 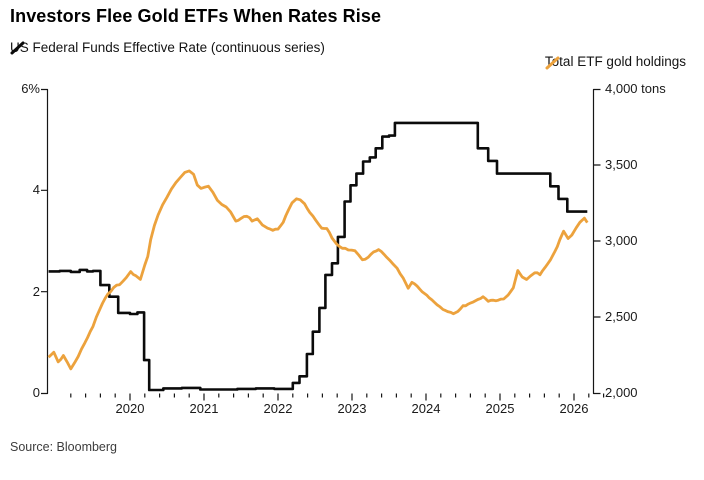 What do you see at coordinates (36, 392) in the screenshot?
I see `left-axis-tick-label: 0` at bounding box center [36, 392].